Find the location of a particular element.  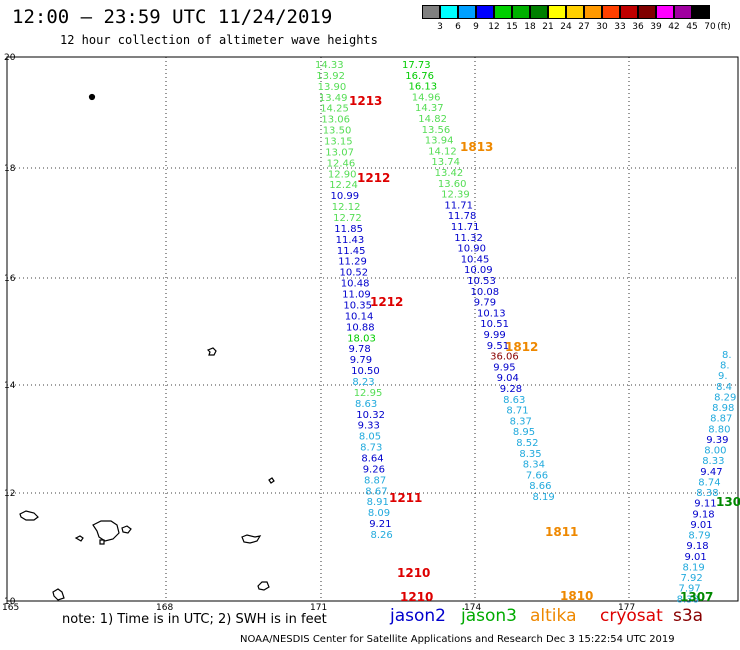

legend-label: 42 is located at coordinates (674, 27).